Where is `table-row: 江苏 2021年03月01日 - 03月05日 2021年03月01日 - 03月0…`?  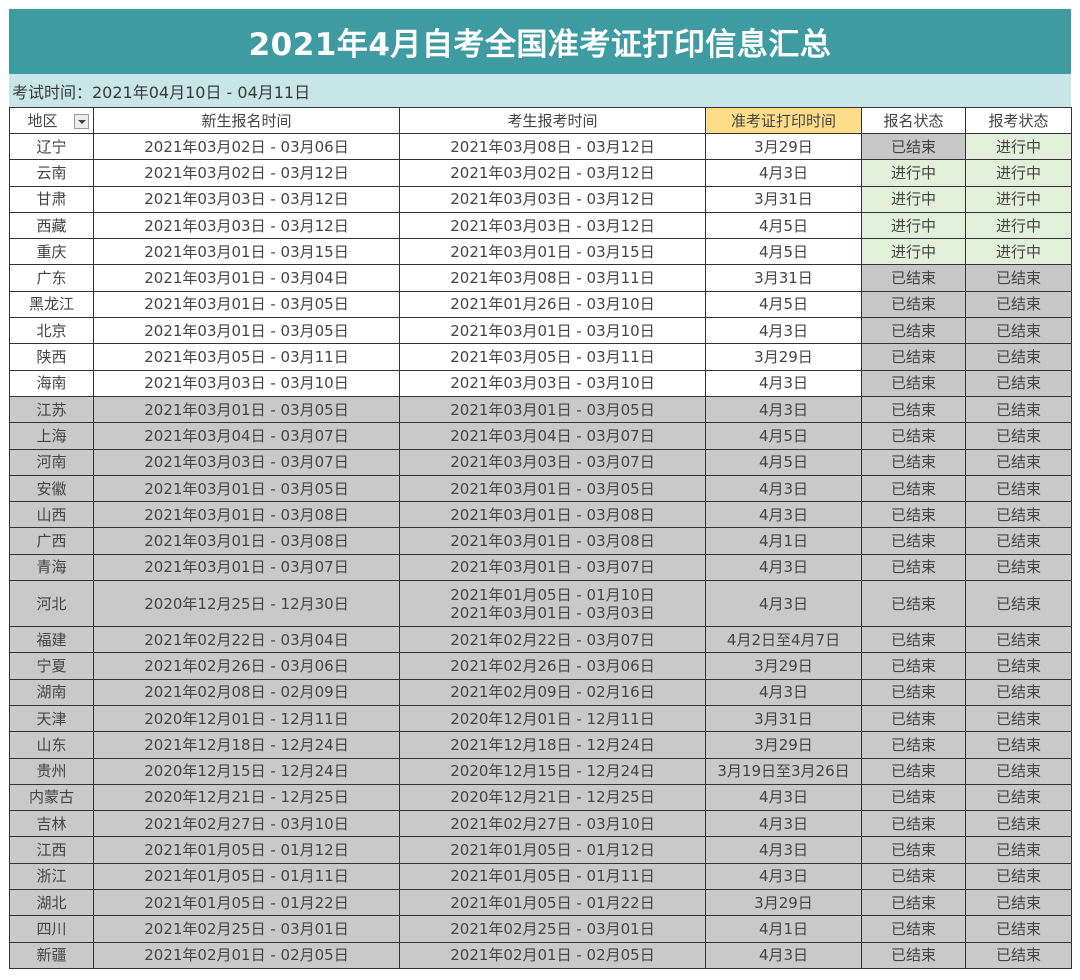 table-row: 江苏 2021年03月01日 - 03月05日 2021年03月01日 - 03月0… is located at coordinates (540, 409).